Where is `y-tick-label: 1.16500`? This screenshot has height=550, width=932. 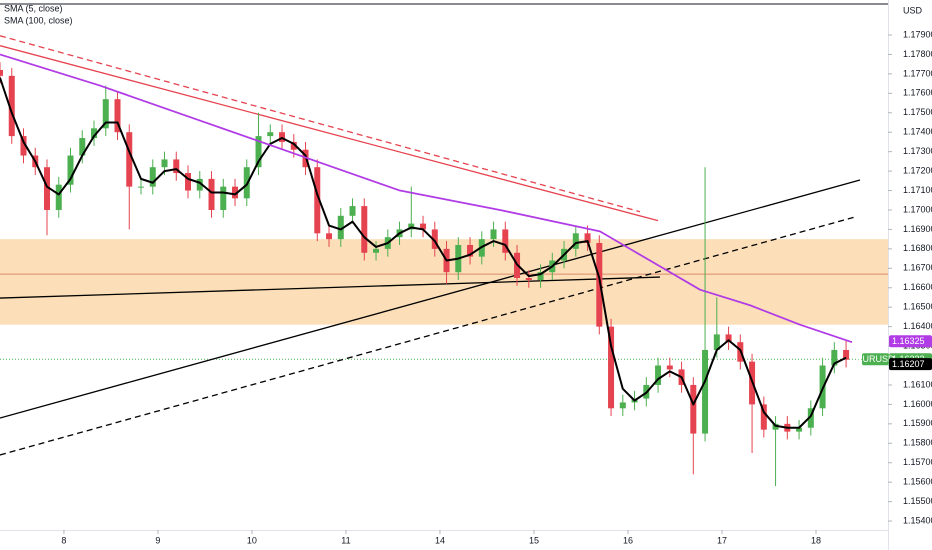 y-tick-label: 1.16500 is located at coordinates (917, 307).